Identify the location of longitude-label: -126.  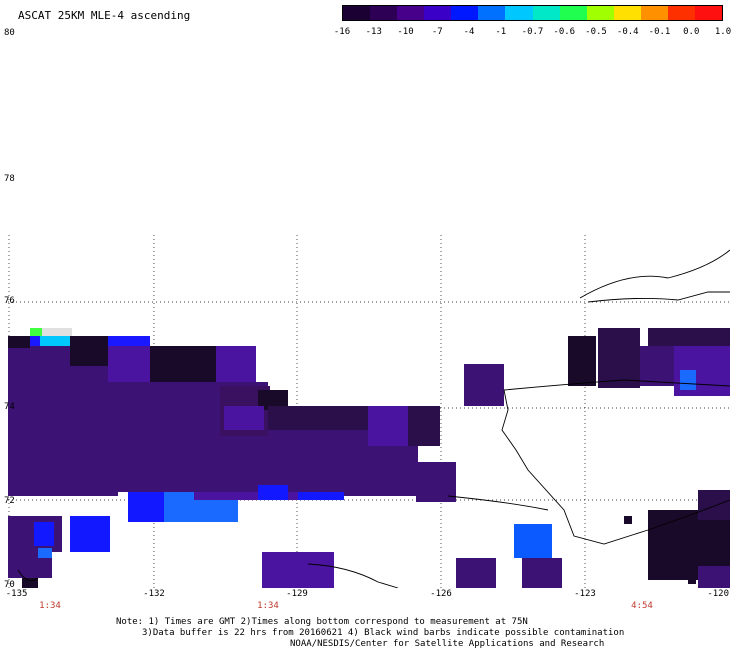
(441, 594).